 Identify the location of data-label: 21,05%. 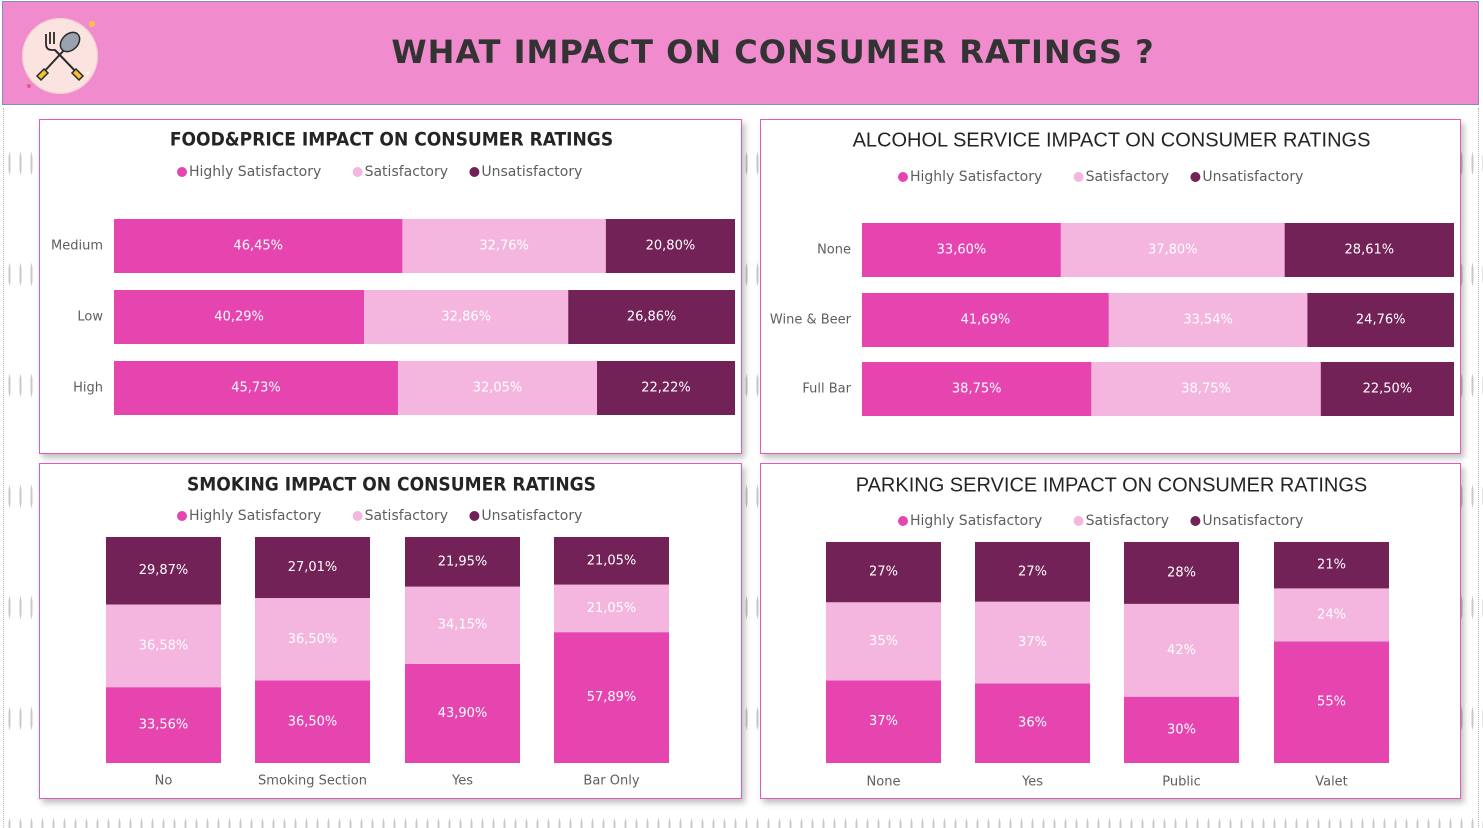
(612, 608).